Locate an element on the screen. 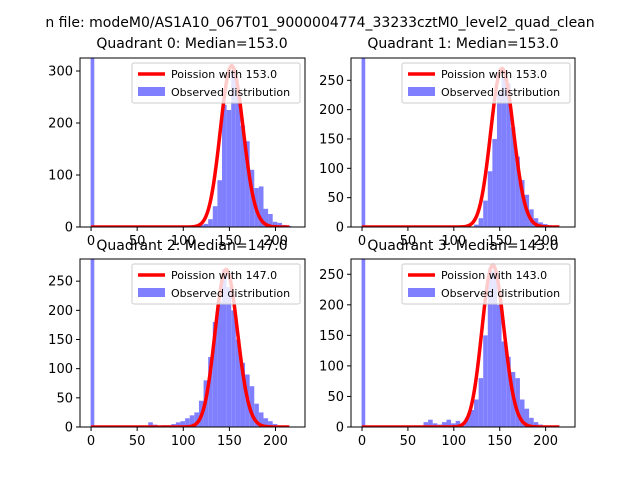 The width and height of the screenshot is (640, 480). legend-curve-label: Poission with 147.0 is located at coordinates (224, 275).